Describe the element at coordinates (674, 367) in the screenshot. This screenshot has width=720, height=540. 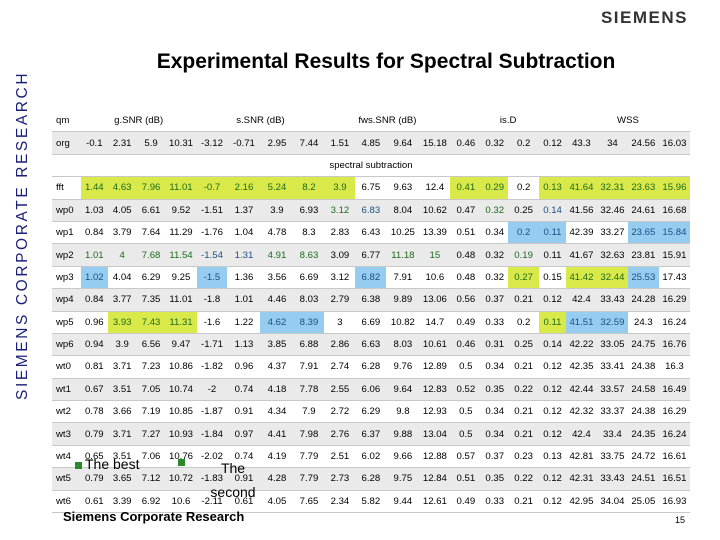
I see `table-cell: 16.3` at that location.